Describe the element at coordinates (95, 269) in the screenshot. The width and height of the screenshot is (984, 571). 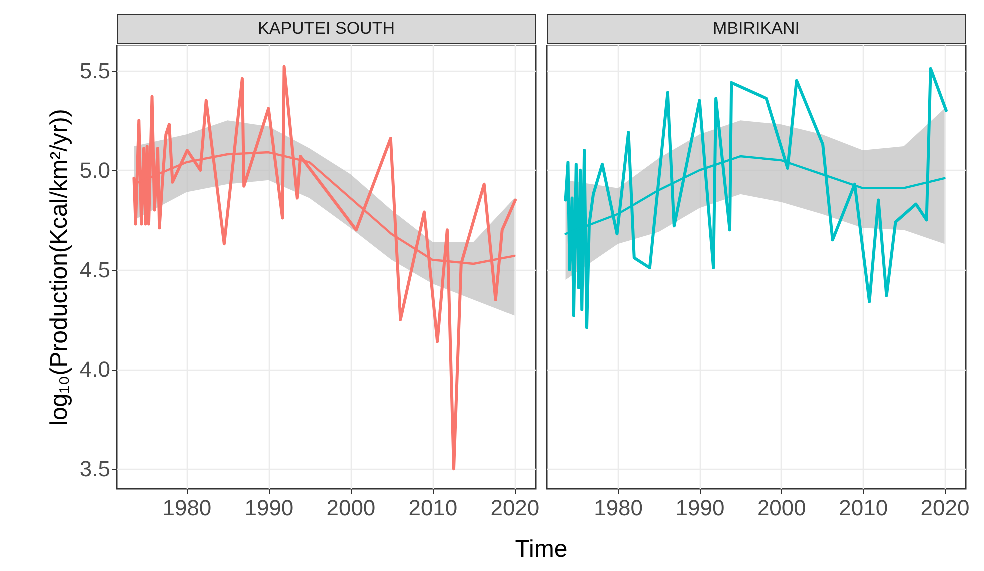
I see `y-tick-label: 4.5` at that location.